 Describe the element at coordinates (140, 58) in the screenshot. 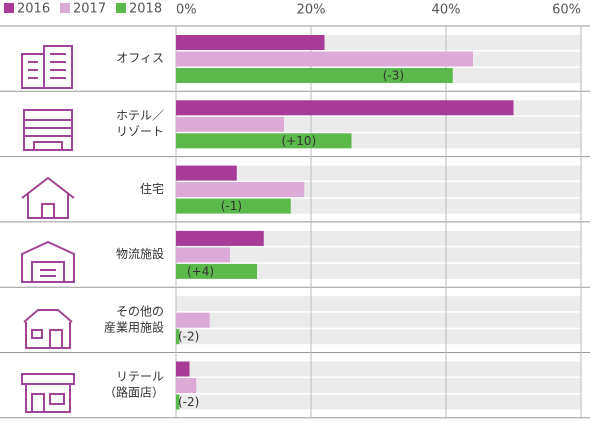

I see `category-label: オフィス` at that location.